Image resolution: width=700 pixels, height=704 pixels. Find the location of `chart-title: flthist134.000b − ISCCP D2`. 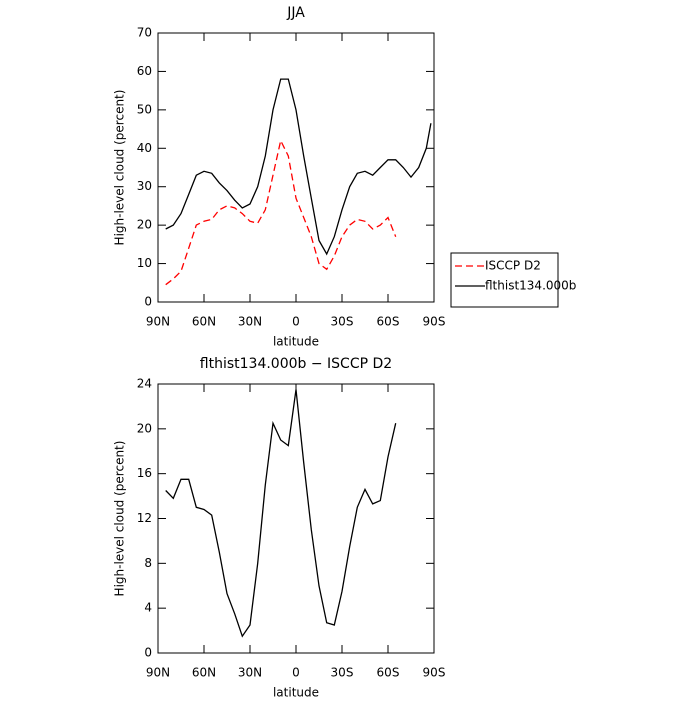

chart-title: flthist134.000b − ISCCP D2 is located at coordinates (296, 364).